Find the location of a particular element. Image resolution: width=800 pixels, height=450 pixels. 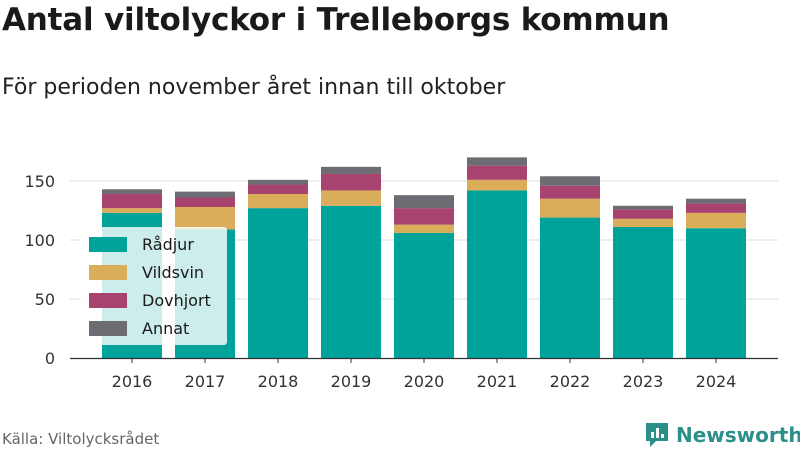

legend-swatch-rådjur is located at coordinates (108, 244).